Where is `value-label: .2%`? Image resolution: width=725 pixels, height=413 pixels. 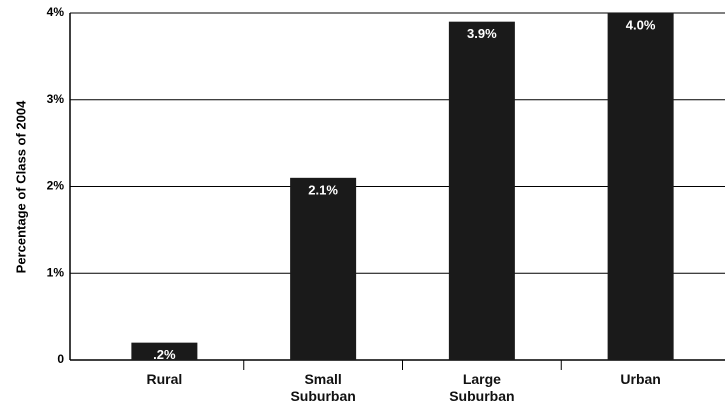 value-label: .2% is located at coordinates (164, 354).